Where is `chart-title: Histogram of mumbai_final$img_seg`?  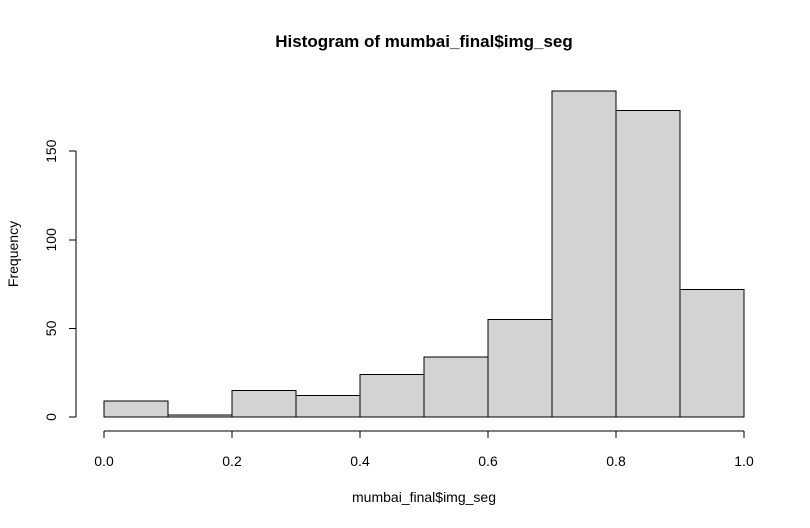 chart-title: Histogram of mumbai_final$img_seg is located at coordinates (424, 41).